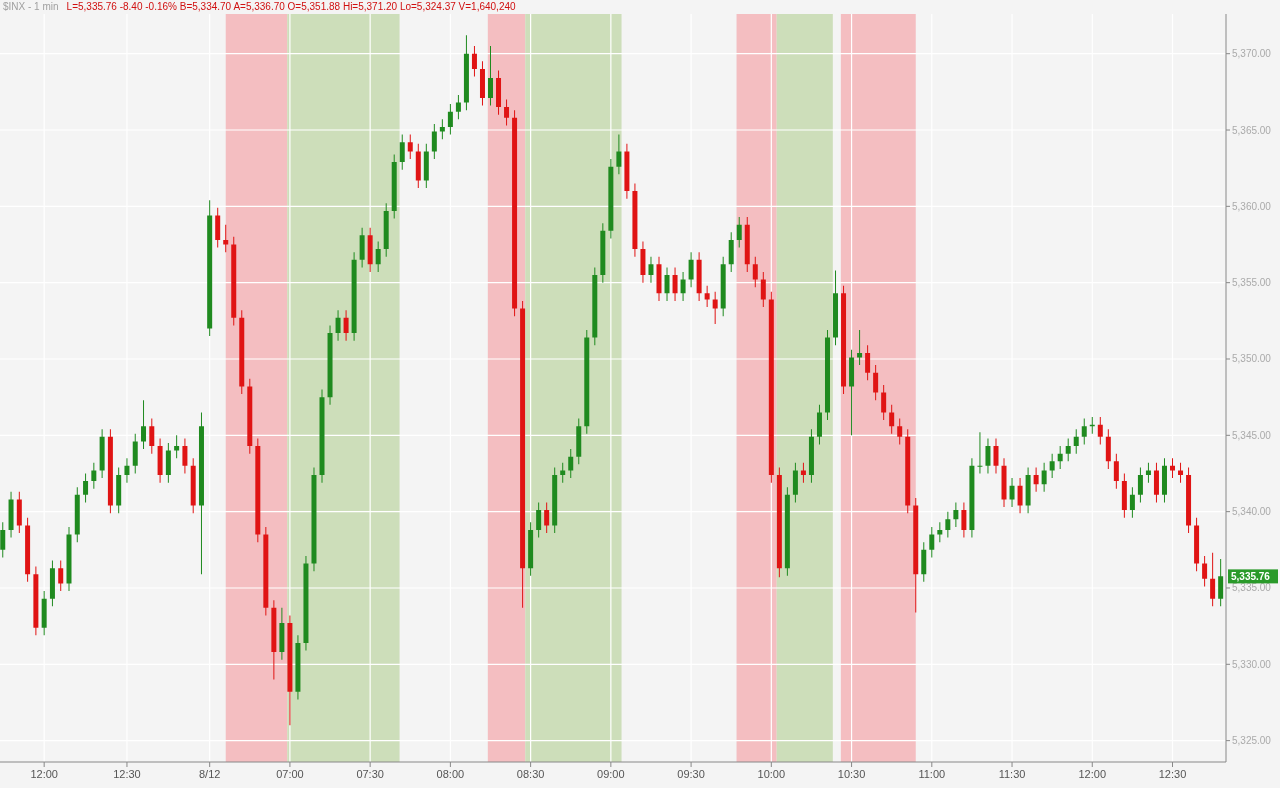  What do you see at coordinates (370, 774) in the screenshot?
I see `x-tick-label: 07:30` at bounding box center [370, 774].